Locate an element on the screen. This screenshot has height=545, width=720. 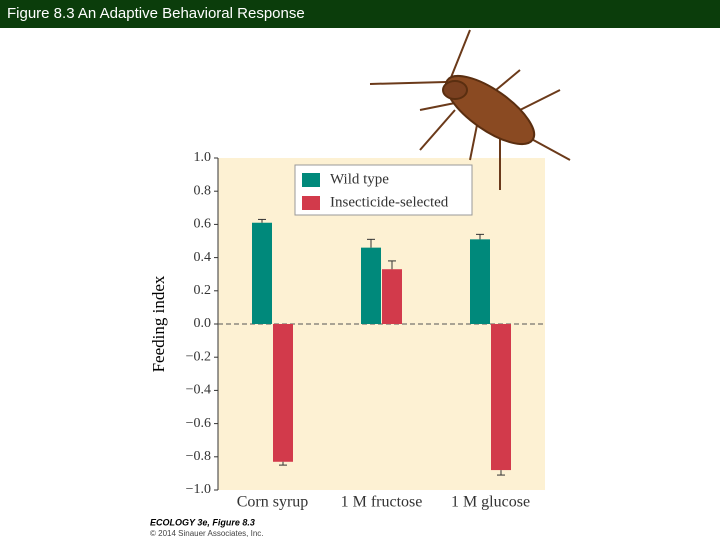
y-tick-label: −0.2 is located at coordinates (198, 356).